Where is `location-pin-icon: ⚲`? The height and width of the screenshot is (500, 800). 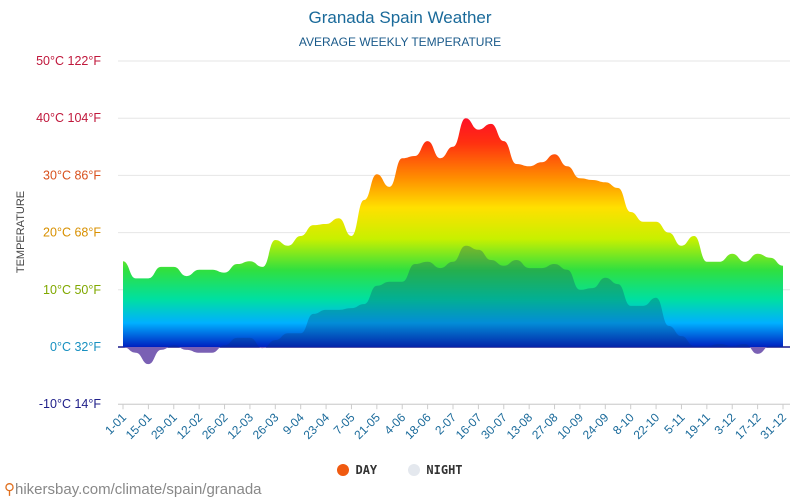 location-pin-icon: ⚲ is located at coordinates (9, 489).